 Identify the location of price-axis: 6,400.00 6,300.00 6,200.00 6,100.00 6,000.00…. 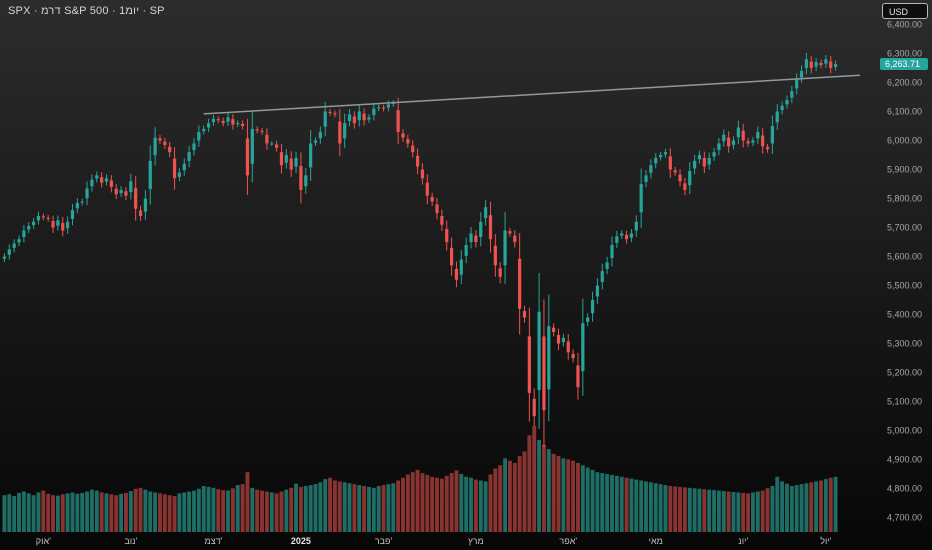
(904, 271).